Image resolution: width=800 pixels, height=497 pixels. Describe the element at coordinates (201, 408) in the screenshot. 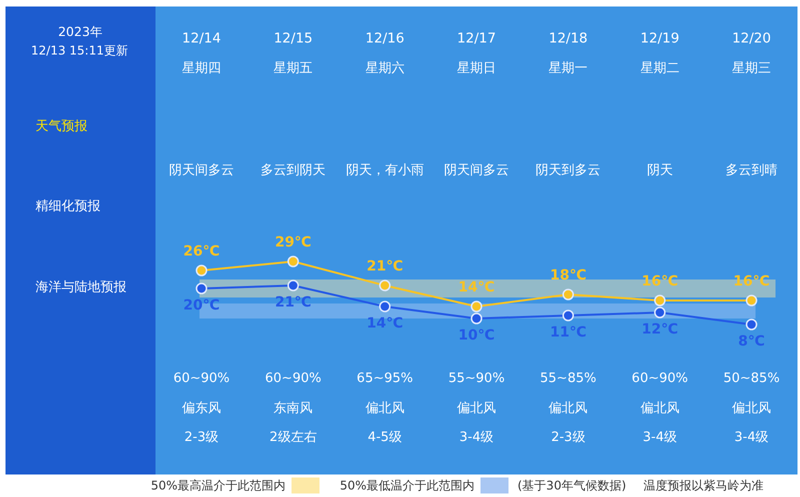

I see `text: 偏东风` at that location.